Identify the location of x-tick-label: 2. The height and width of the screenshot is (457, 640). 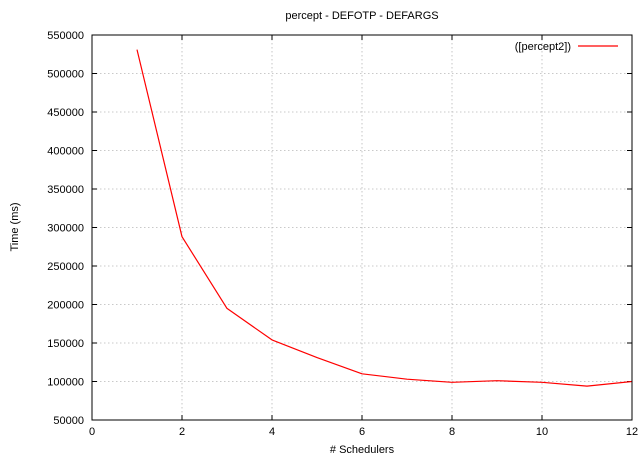
(182, 432).